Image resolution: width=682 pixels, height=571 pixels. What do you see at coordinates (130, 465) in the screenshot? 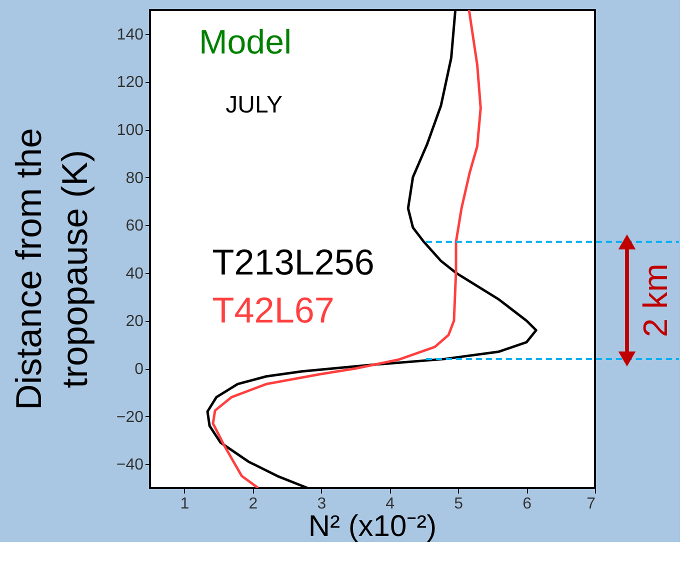
I see `y-tick-label: −40` at bounding box center [130, 465].